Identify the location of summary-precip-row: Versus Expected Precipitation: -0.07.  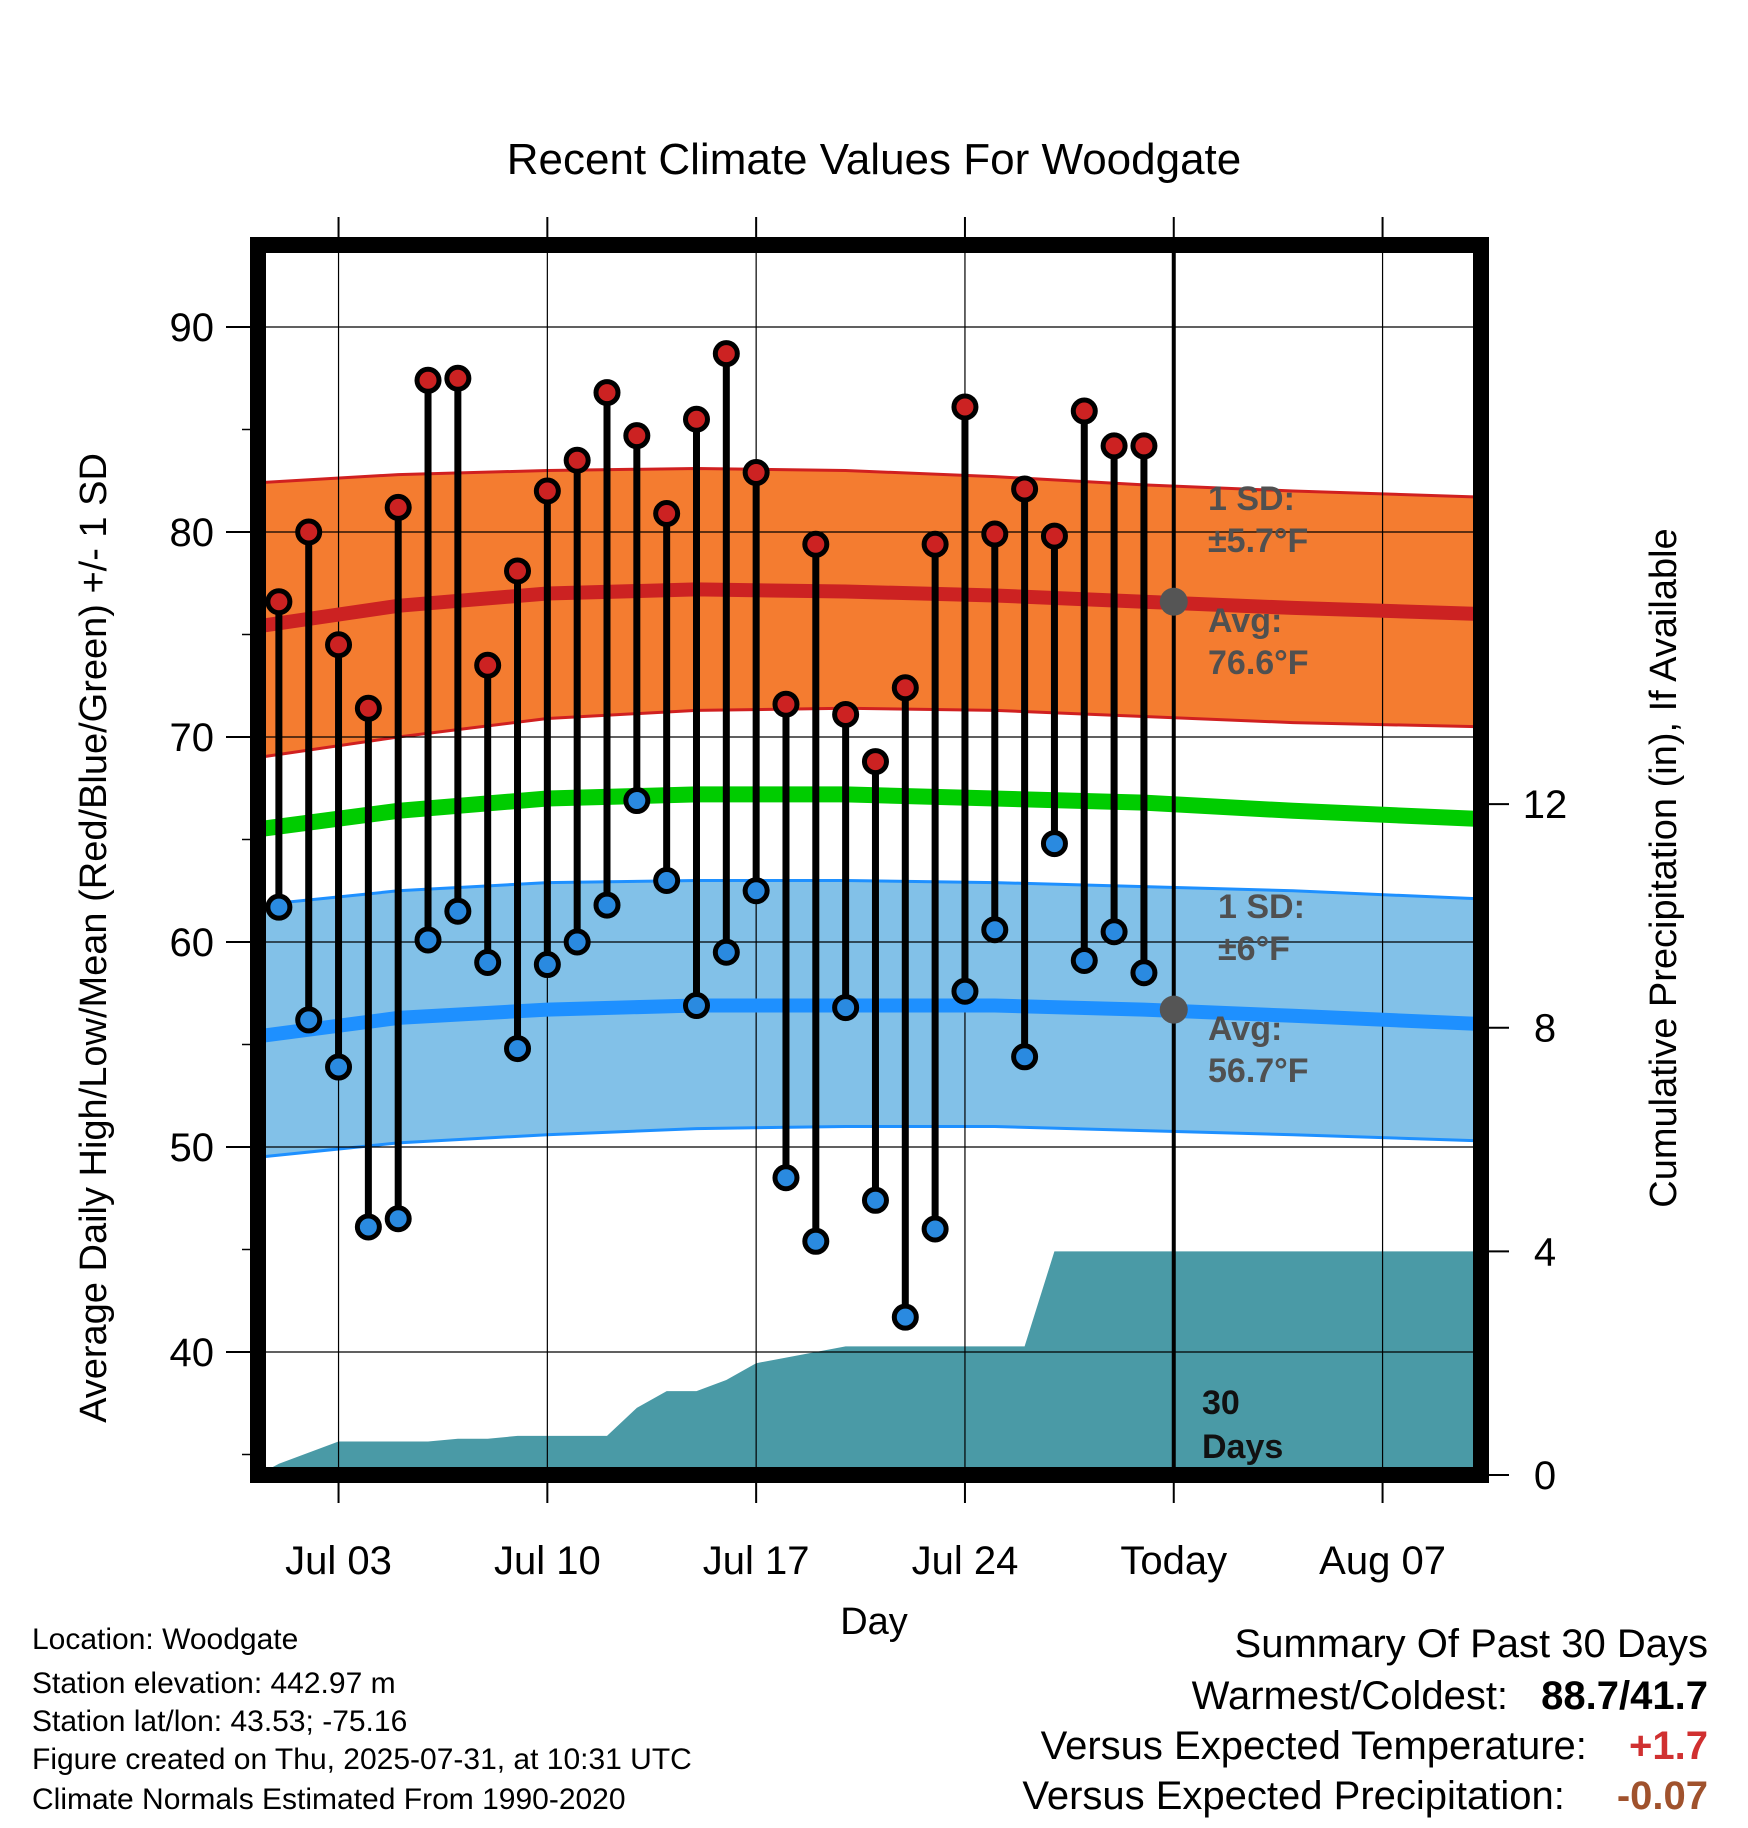
(1365, 1796).